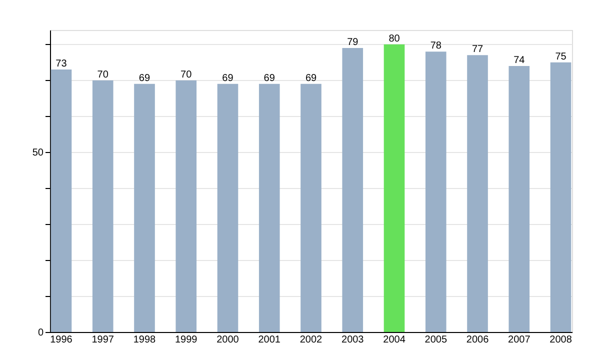 This screenshot has width=600, height=350. I want to click on x-tick-label: 2008, so click(561, 340).